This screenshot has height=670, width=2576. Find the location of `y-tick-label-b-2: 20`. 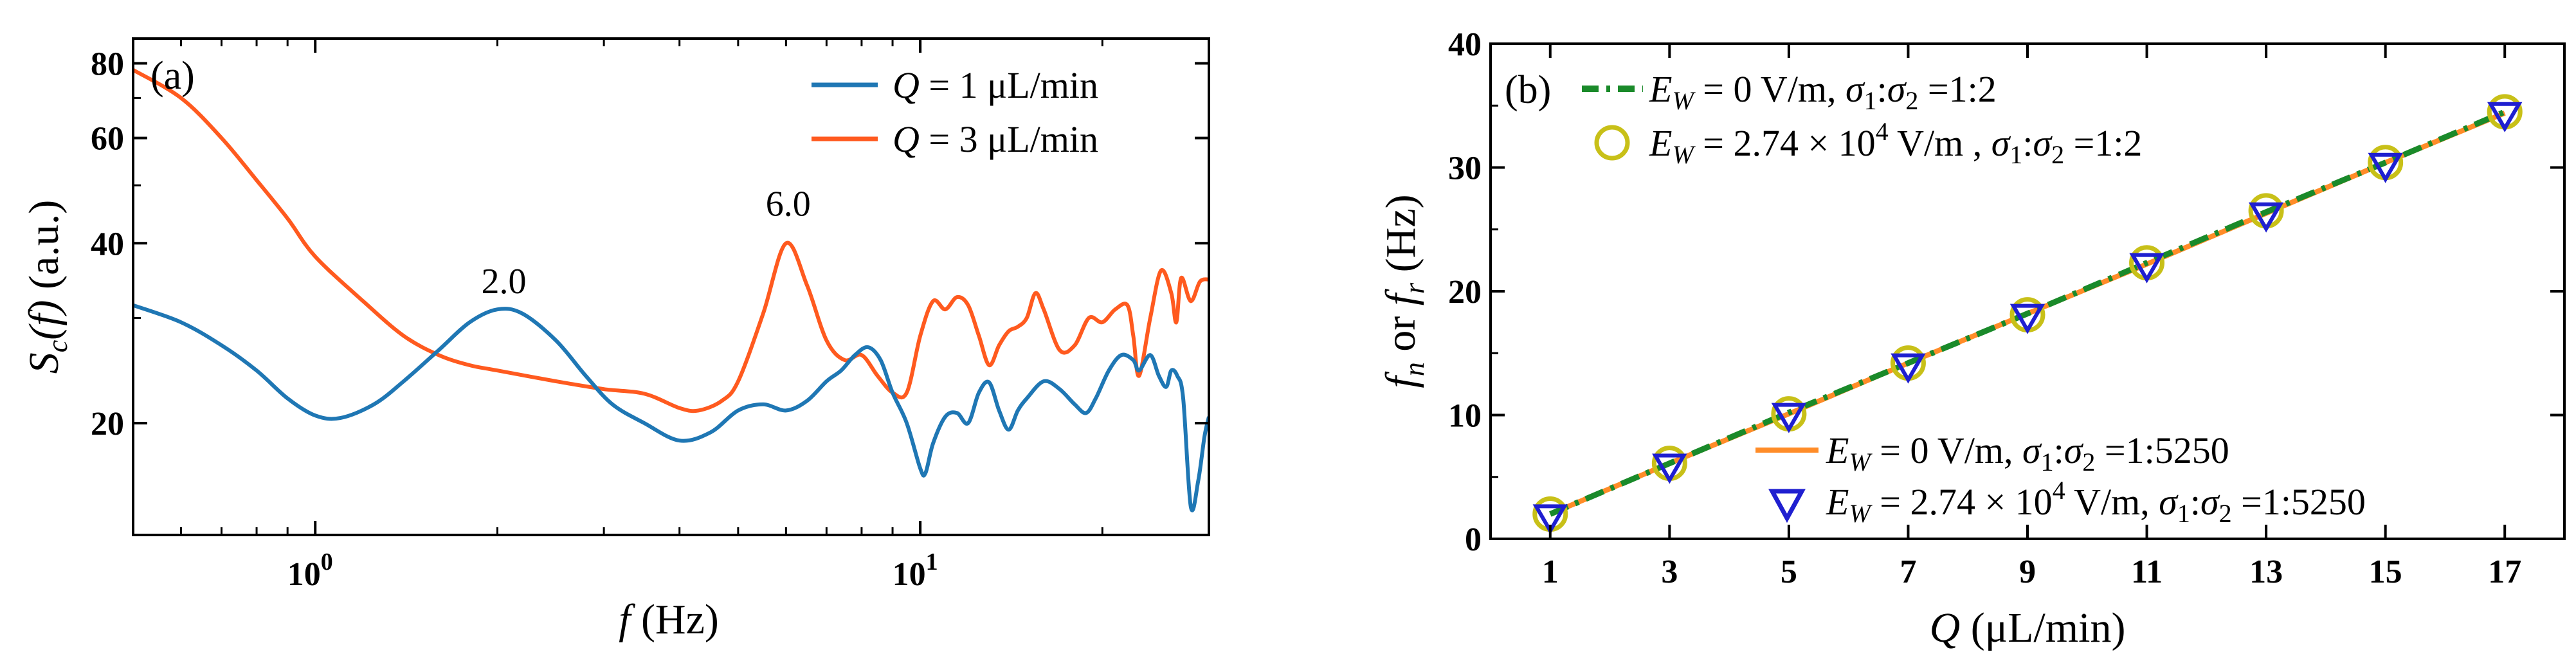

y-tick-label-b-2: 20 is located at coordinates (1465, 292).